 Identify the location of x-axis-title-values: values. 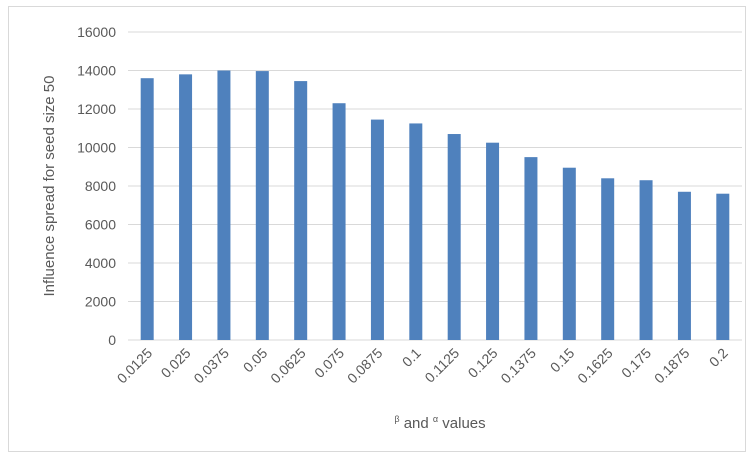
(462, 423).